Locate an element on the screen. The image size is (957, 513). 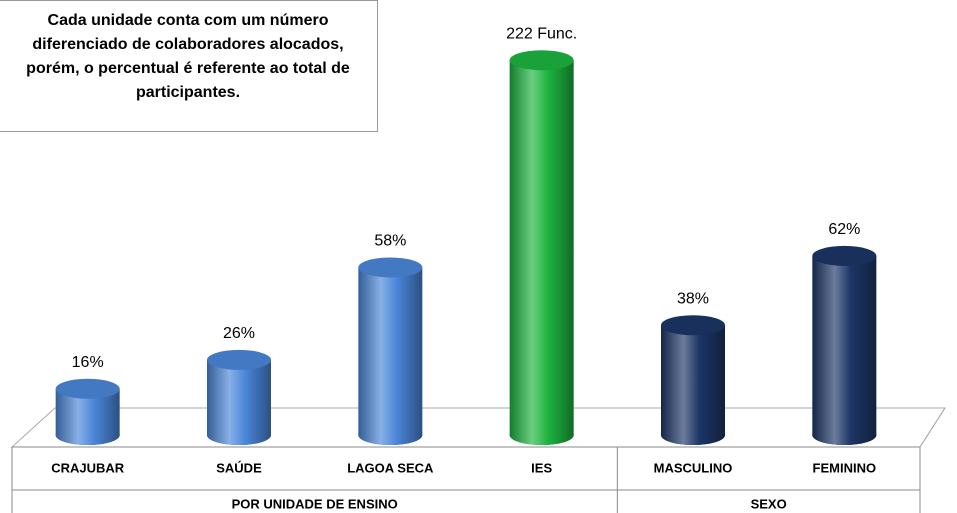
group-label: POR UNIDADE DE ENSINO is located at coordinates (315, 503).